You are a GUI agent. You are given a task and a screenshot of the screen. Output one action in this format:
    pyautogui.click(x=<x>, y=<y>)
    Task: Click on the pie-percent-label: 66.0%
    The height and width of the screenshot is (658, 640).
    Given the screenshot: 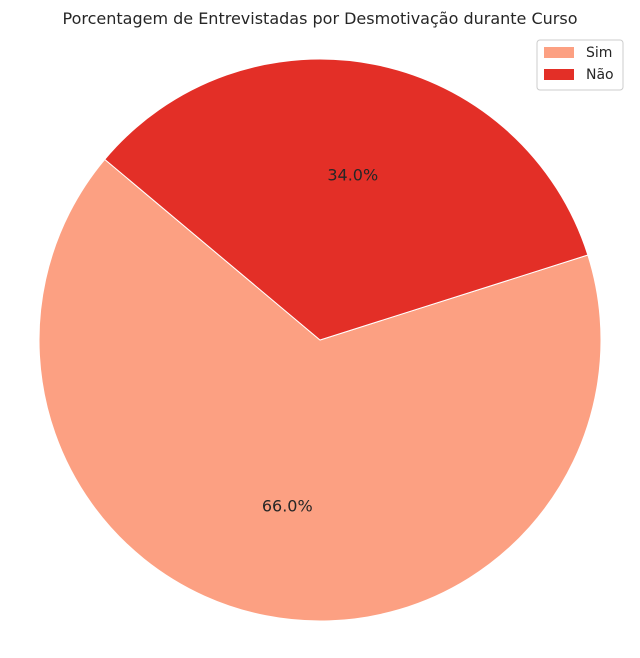 What is the action you would take?
    pyautogui.click(x=287, y=505)
    